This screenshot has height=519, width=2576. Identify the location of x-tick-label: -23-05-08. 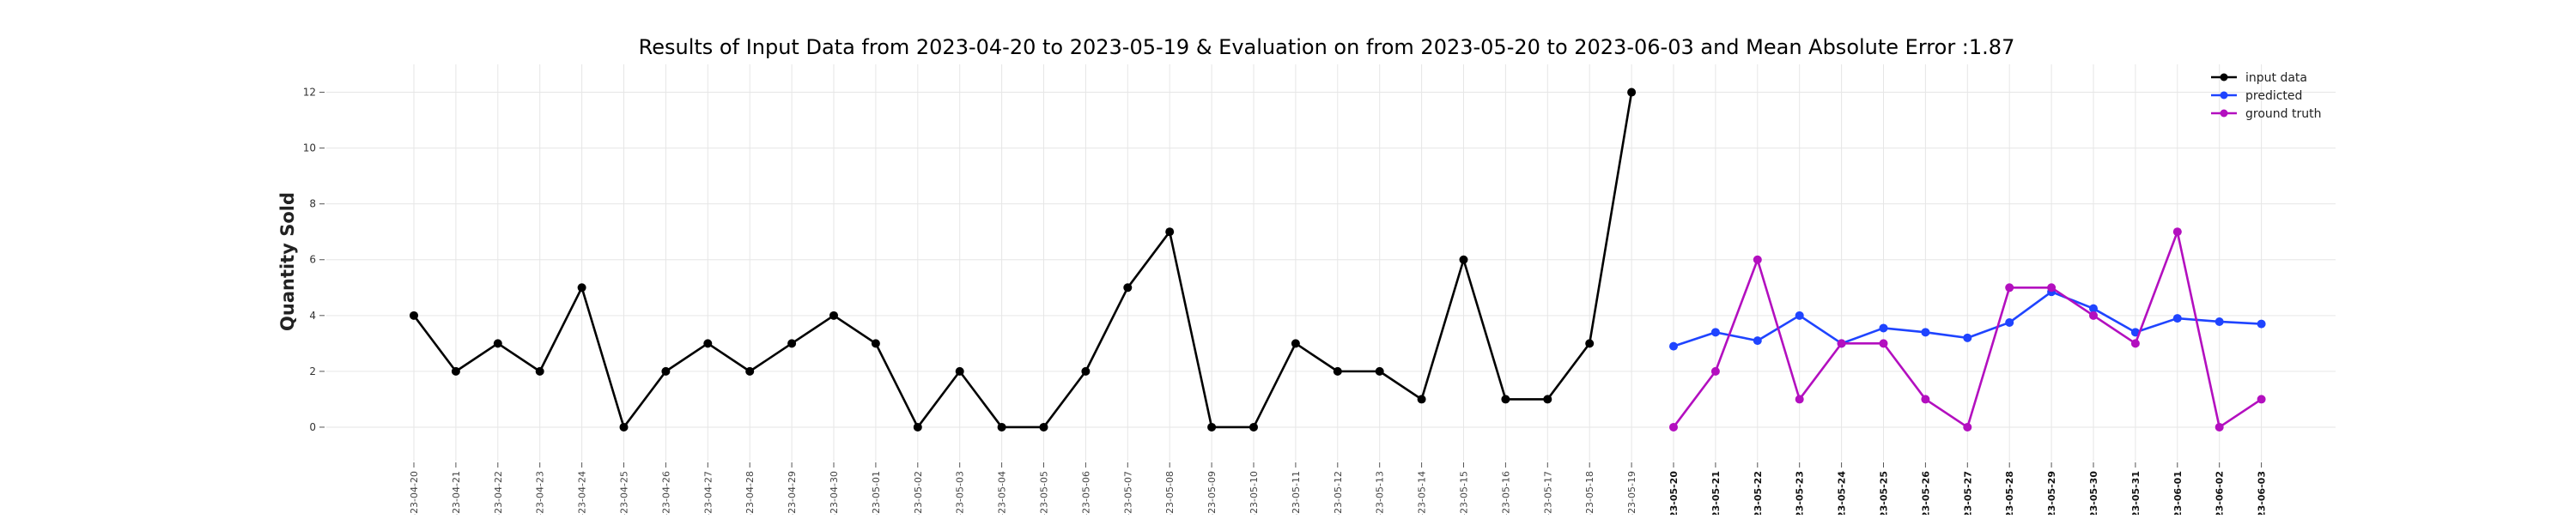
(1170, 493).